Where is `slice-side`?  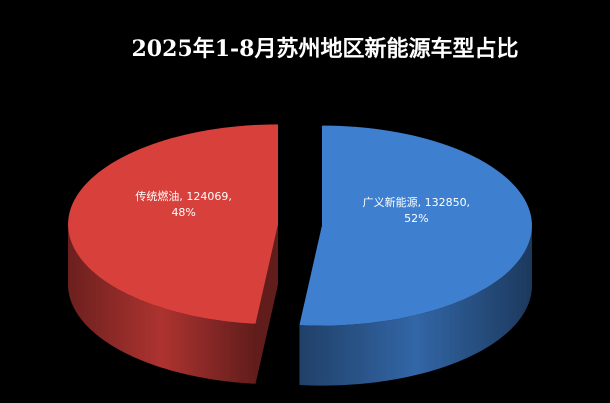 slice-side is located at coordinates (162, 304).